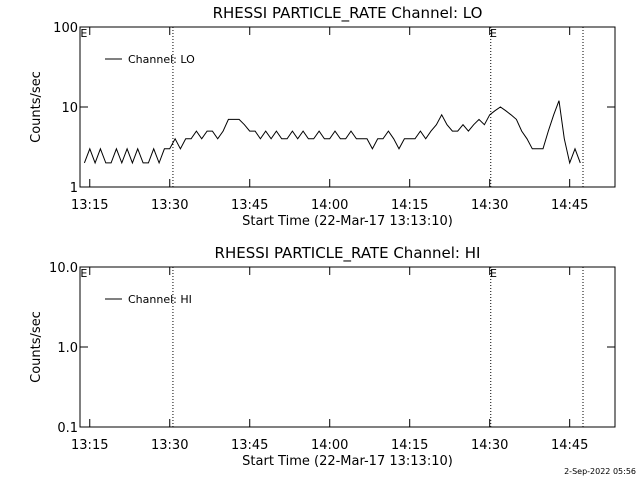 The image size is (640, 480). What do you see at coordinates (63, 268) in the screenshot?
I see `y-tick-label: 10.0` at bounding box center [63, 268].